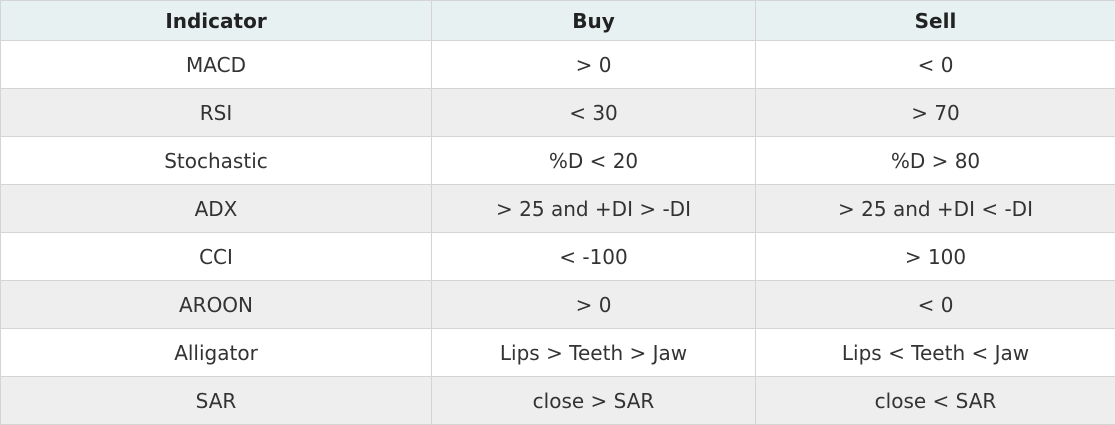  I want to click on table-row: AROON > 0 < 0, so click(557, 304).